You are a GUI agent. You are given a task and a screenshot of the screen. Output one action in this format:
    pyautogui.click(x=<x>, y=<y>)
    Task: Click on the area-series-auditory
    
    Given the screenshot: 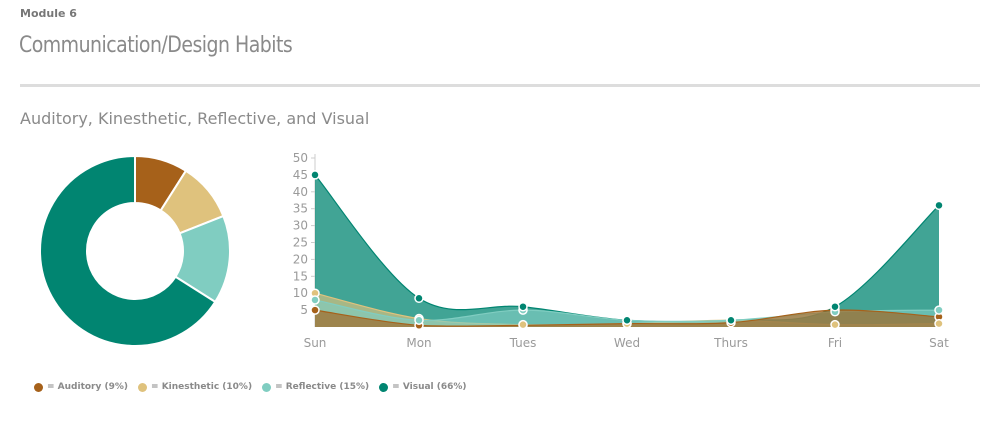 What is the action you would take?
    pyautogui.click(x=627, y=318)
    